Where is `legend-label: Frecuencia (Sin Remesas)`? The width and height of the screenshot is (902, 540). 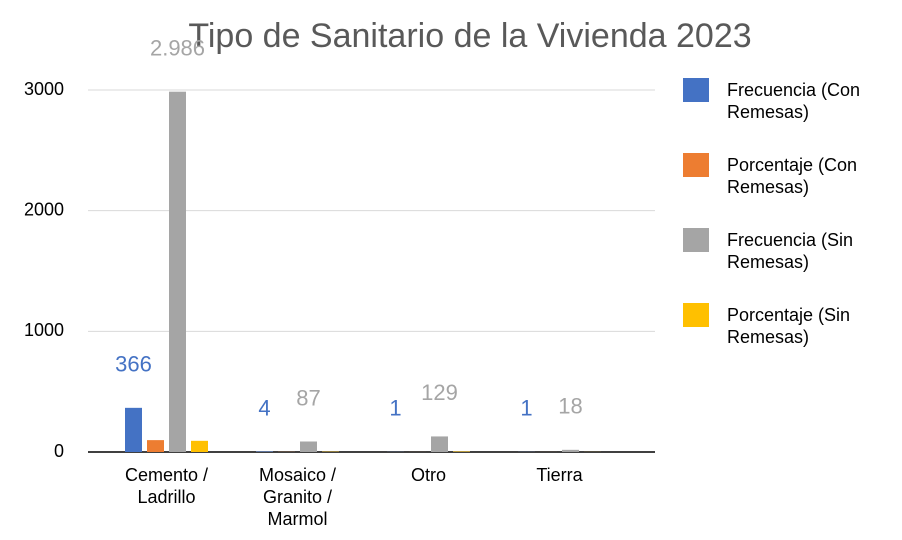 legend-label: Frecuencia (Sin Remesas) is located at coordinates (790, 251).